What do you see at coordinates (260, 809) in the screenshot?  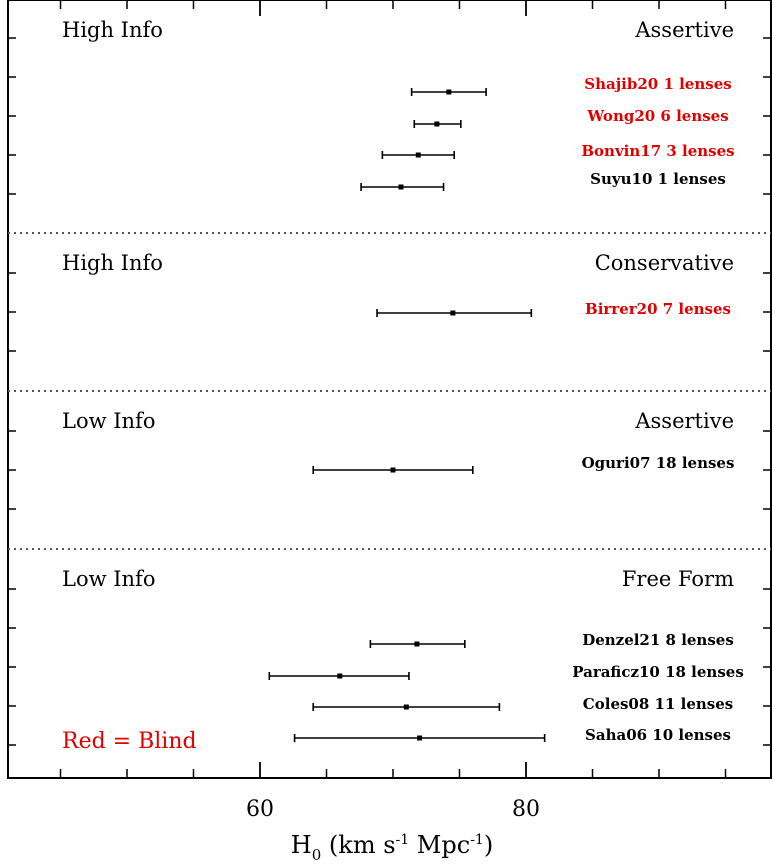 I see `x-tick-label: 60` at bounding box center [260, 809].